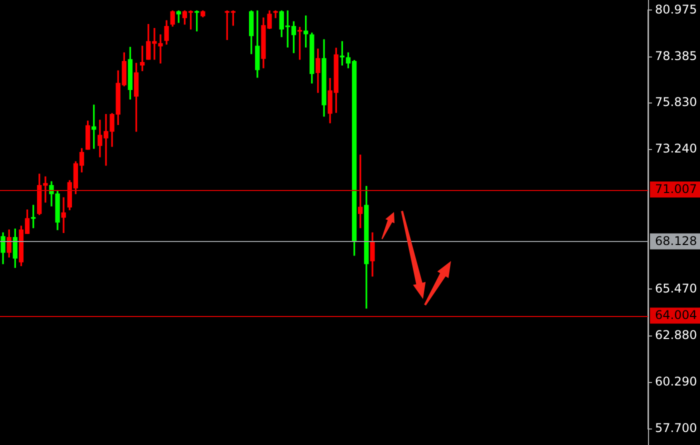 Image resolution: width=700 pixels, height=445 pixels. What do you see at coordinates (676, 381) in the screenshot?
I see `y-tick-label: 60.290` at bounding box center [676, 381].